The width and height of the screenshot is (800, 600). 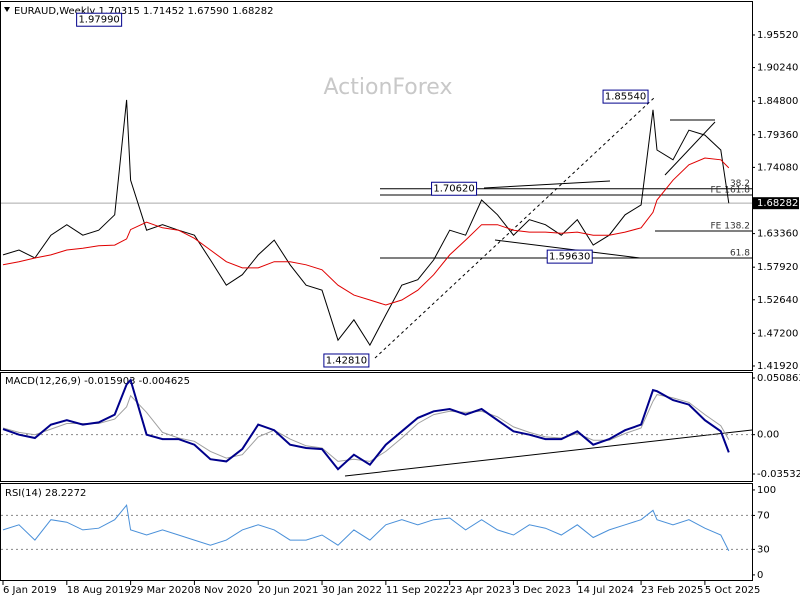 What do you see at coordinates (777, 267) in the screenshot?
I see `y-tick-label: 1.57920` at bounding box center [777, 267].